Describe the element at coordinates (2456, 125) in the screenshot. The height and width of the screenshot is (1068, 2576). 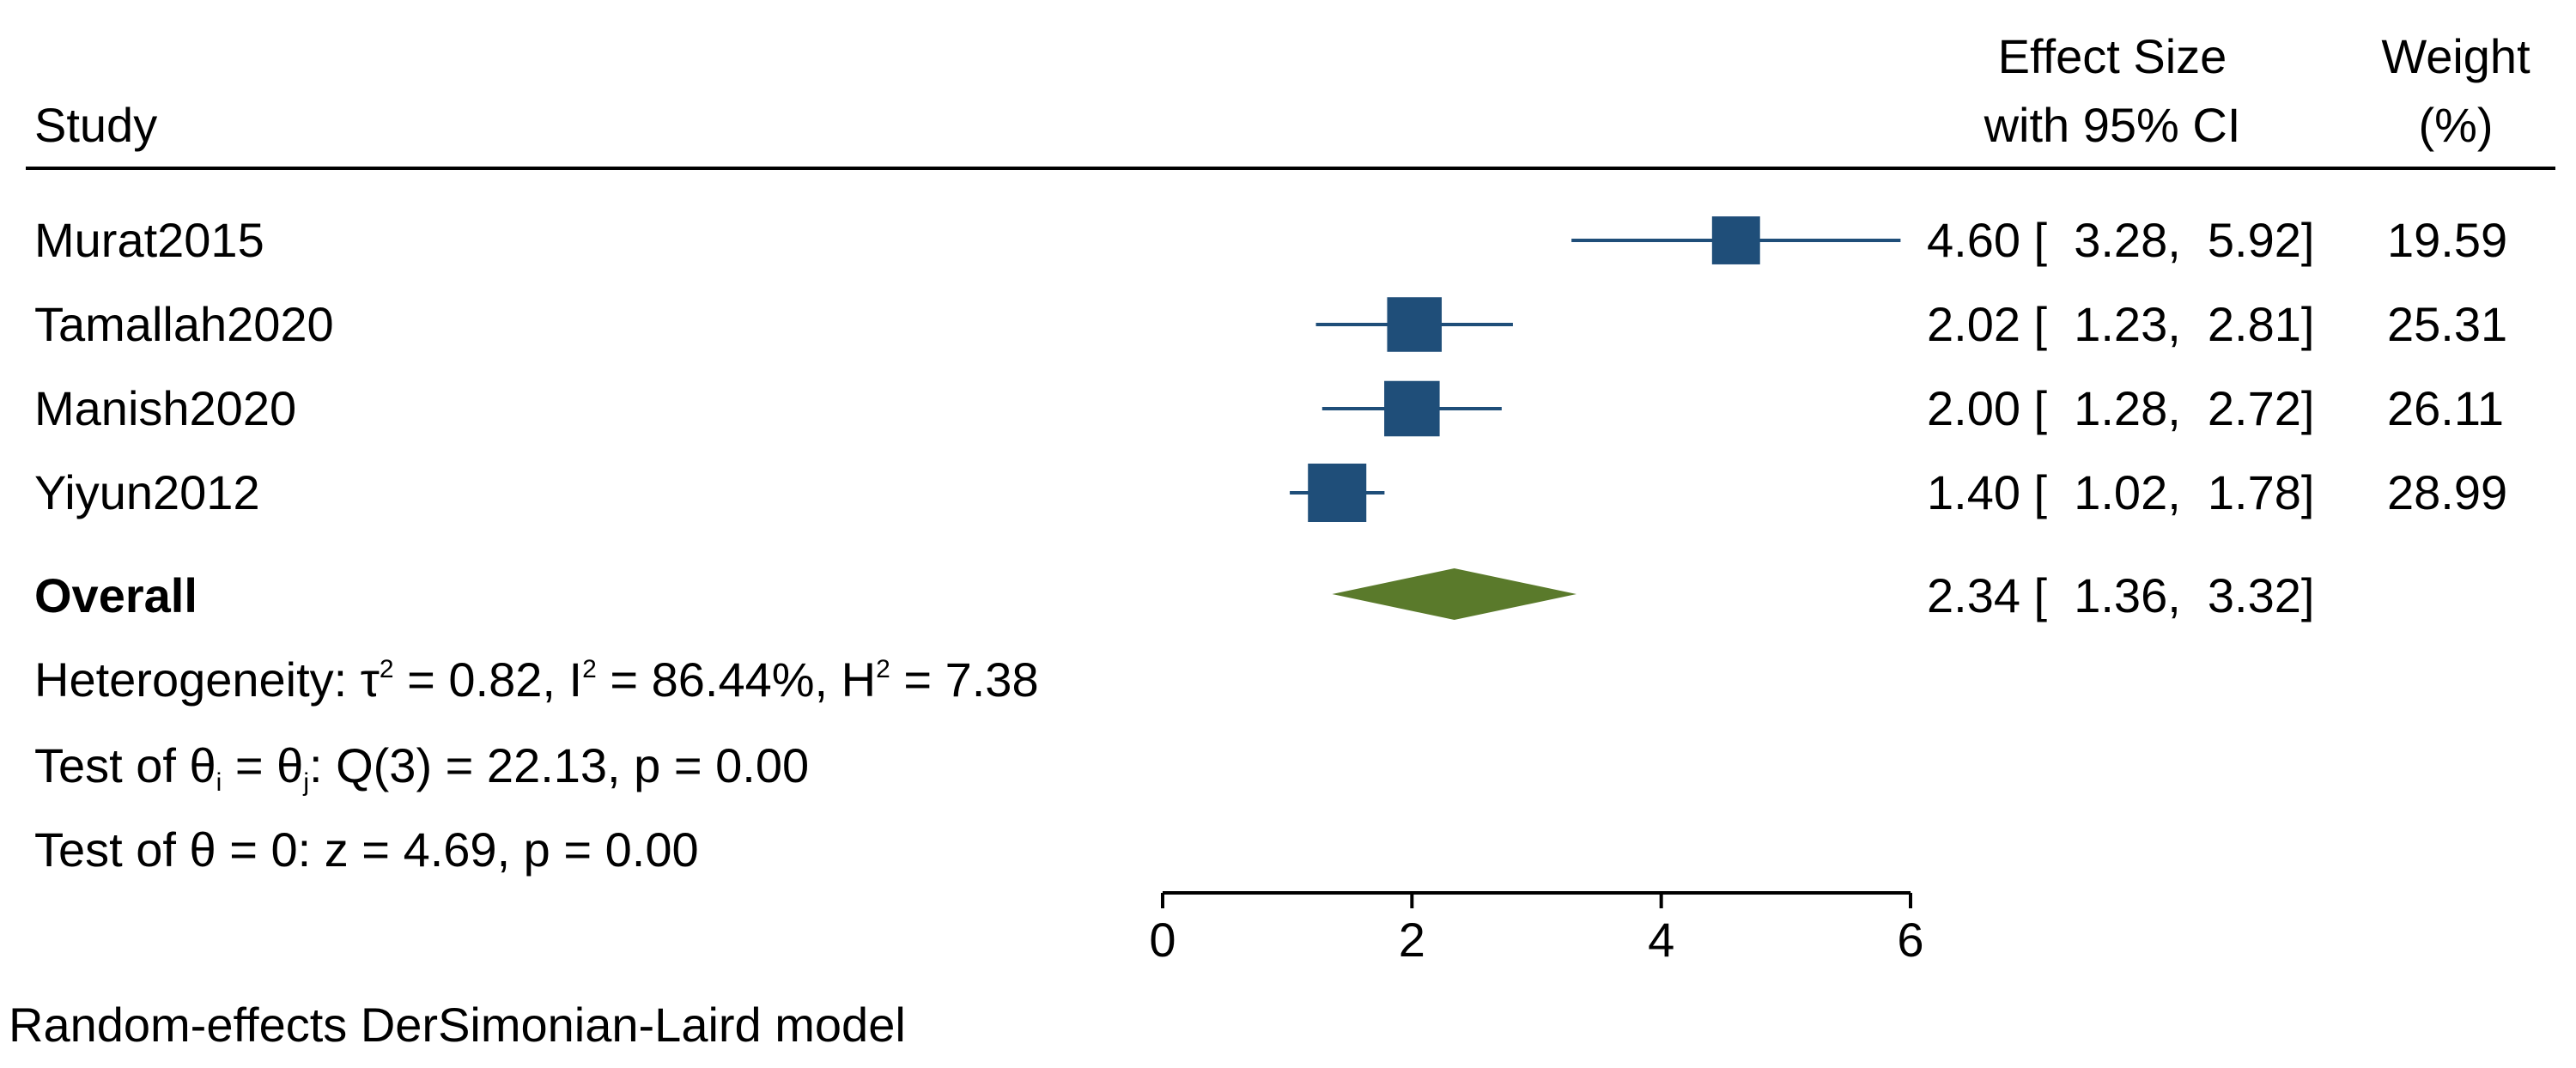
I see `header-weight-line2: (%)` at that location.